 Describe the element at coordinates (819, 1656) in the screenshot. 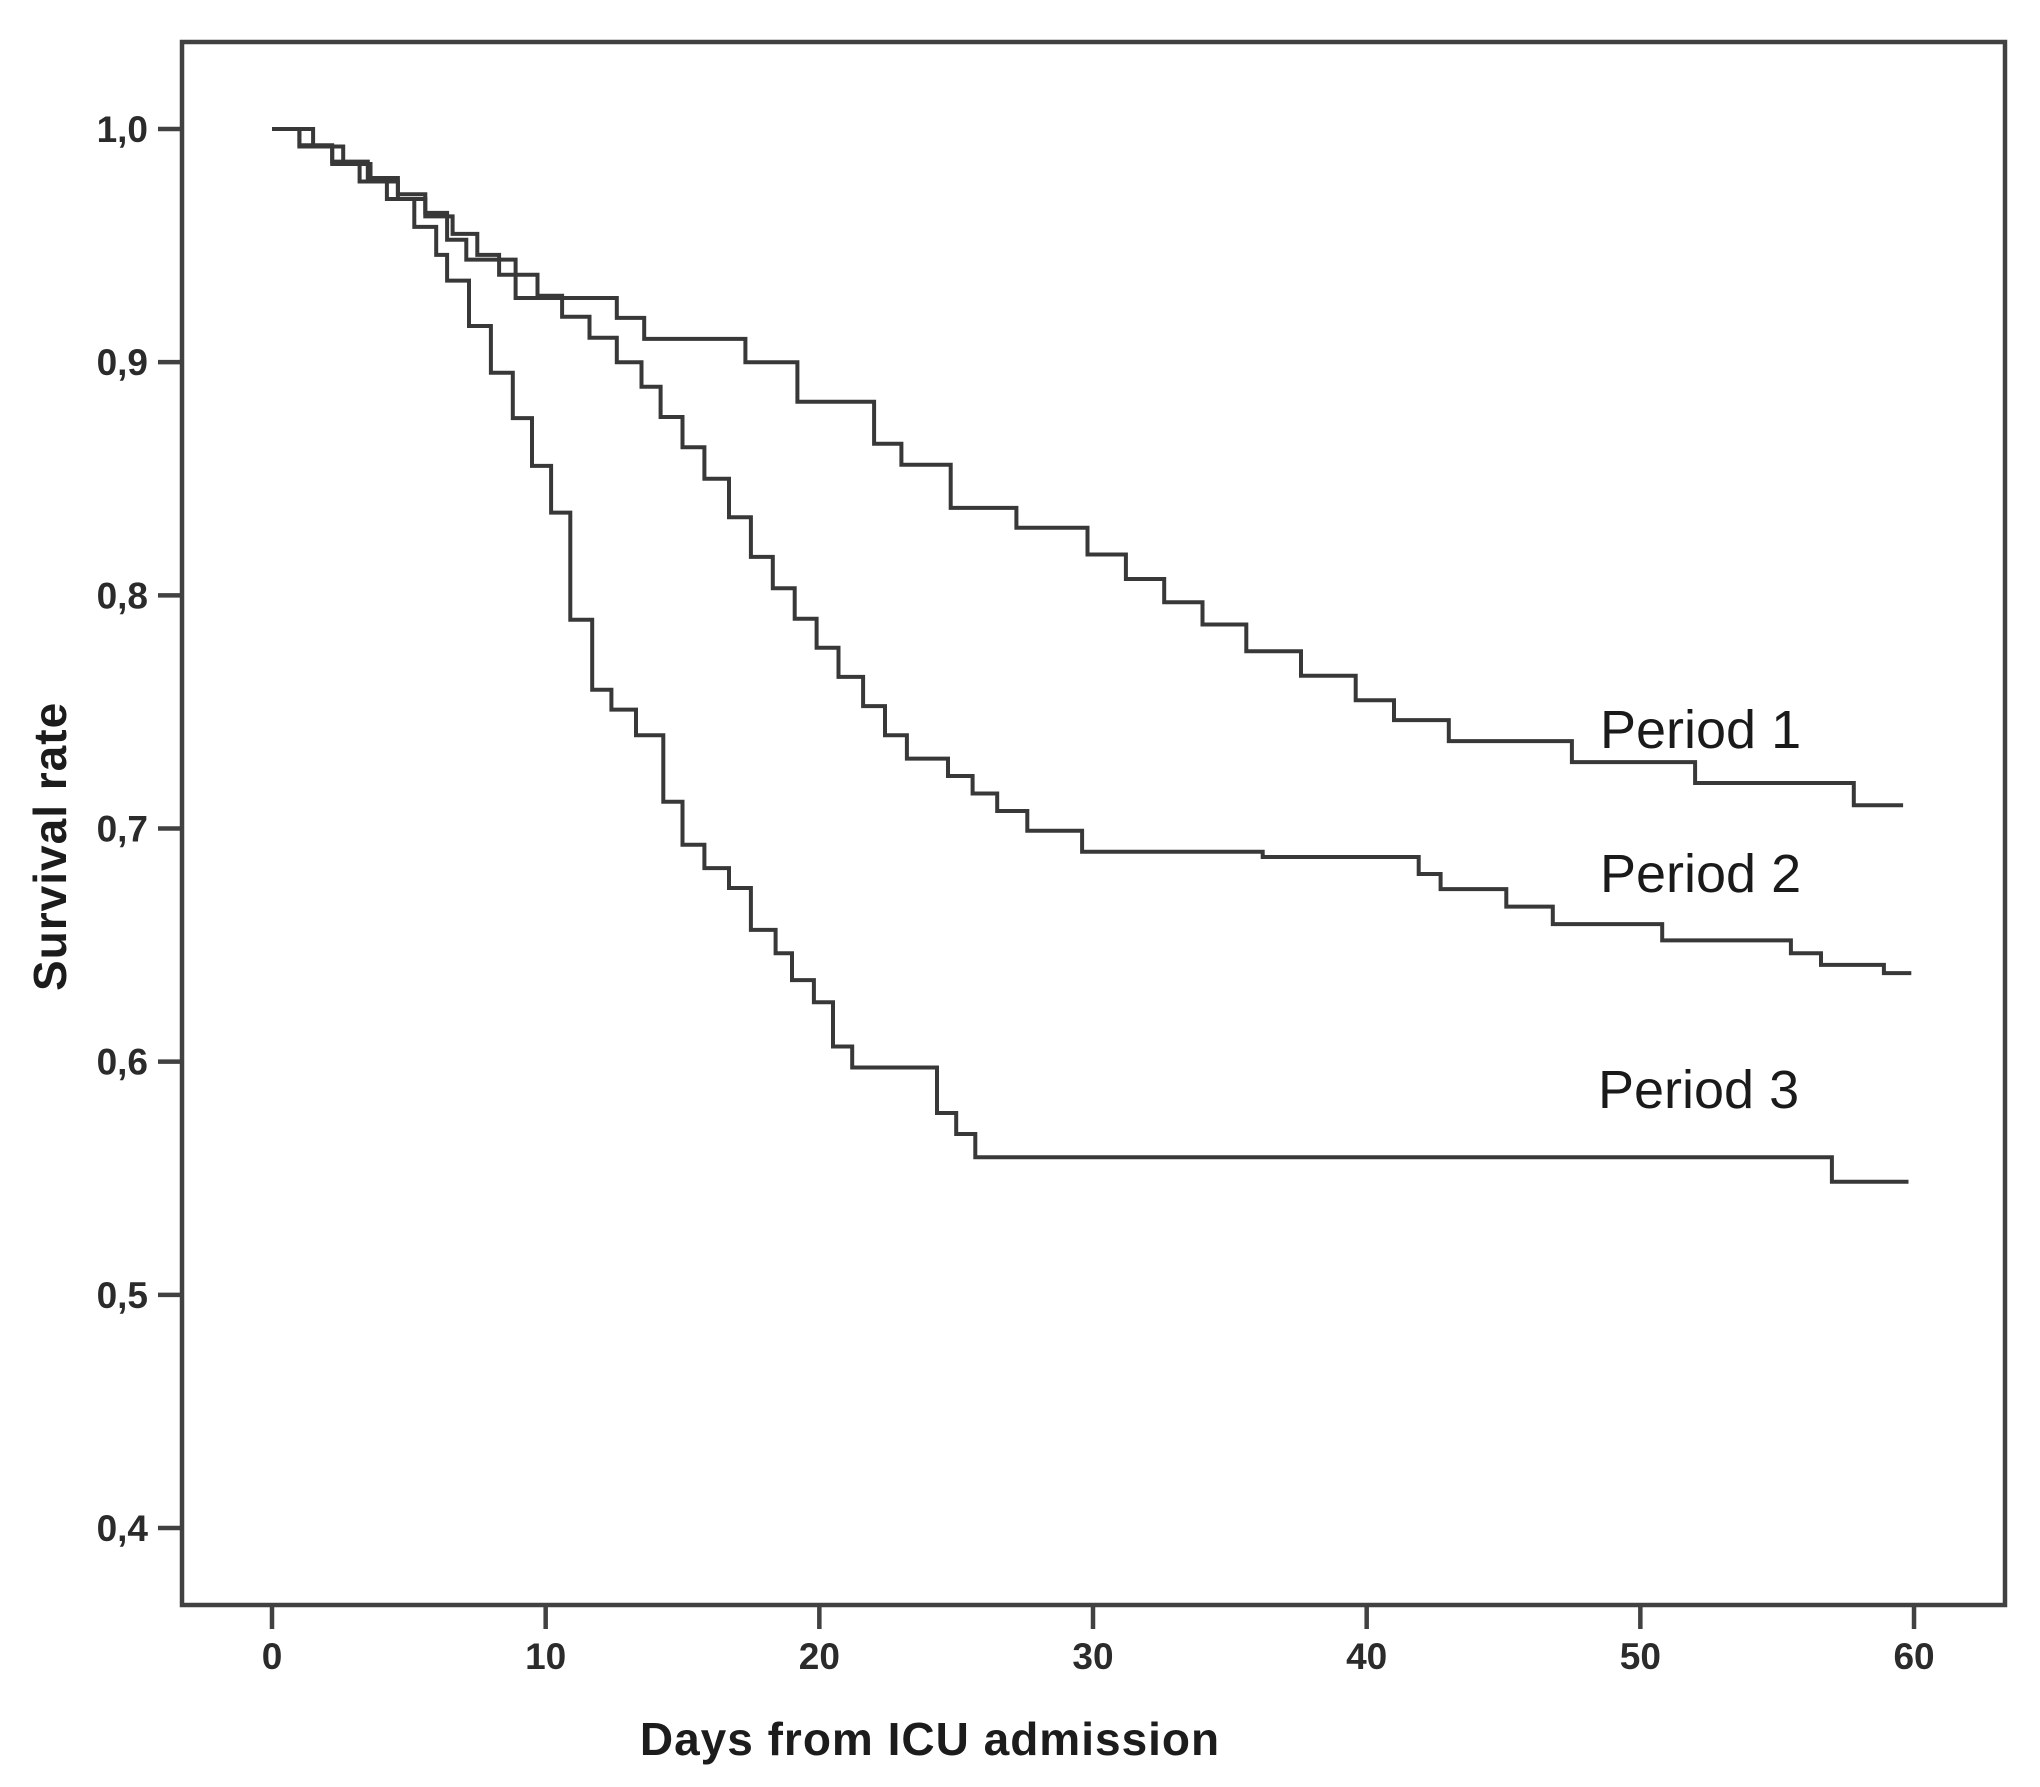

I see `x-tick-label: 20` at that location.